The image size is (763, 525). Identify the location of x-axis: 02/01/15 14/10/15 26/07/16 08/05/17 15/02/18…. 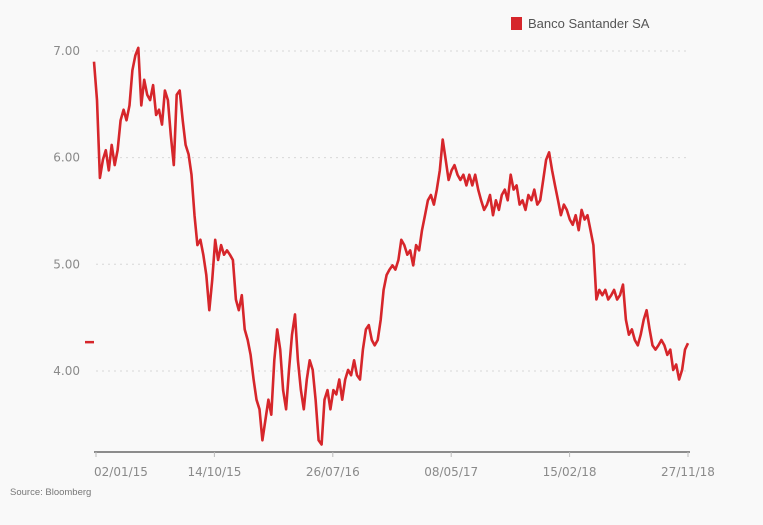
(404, 465).